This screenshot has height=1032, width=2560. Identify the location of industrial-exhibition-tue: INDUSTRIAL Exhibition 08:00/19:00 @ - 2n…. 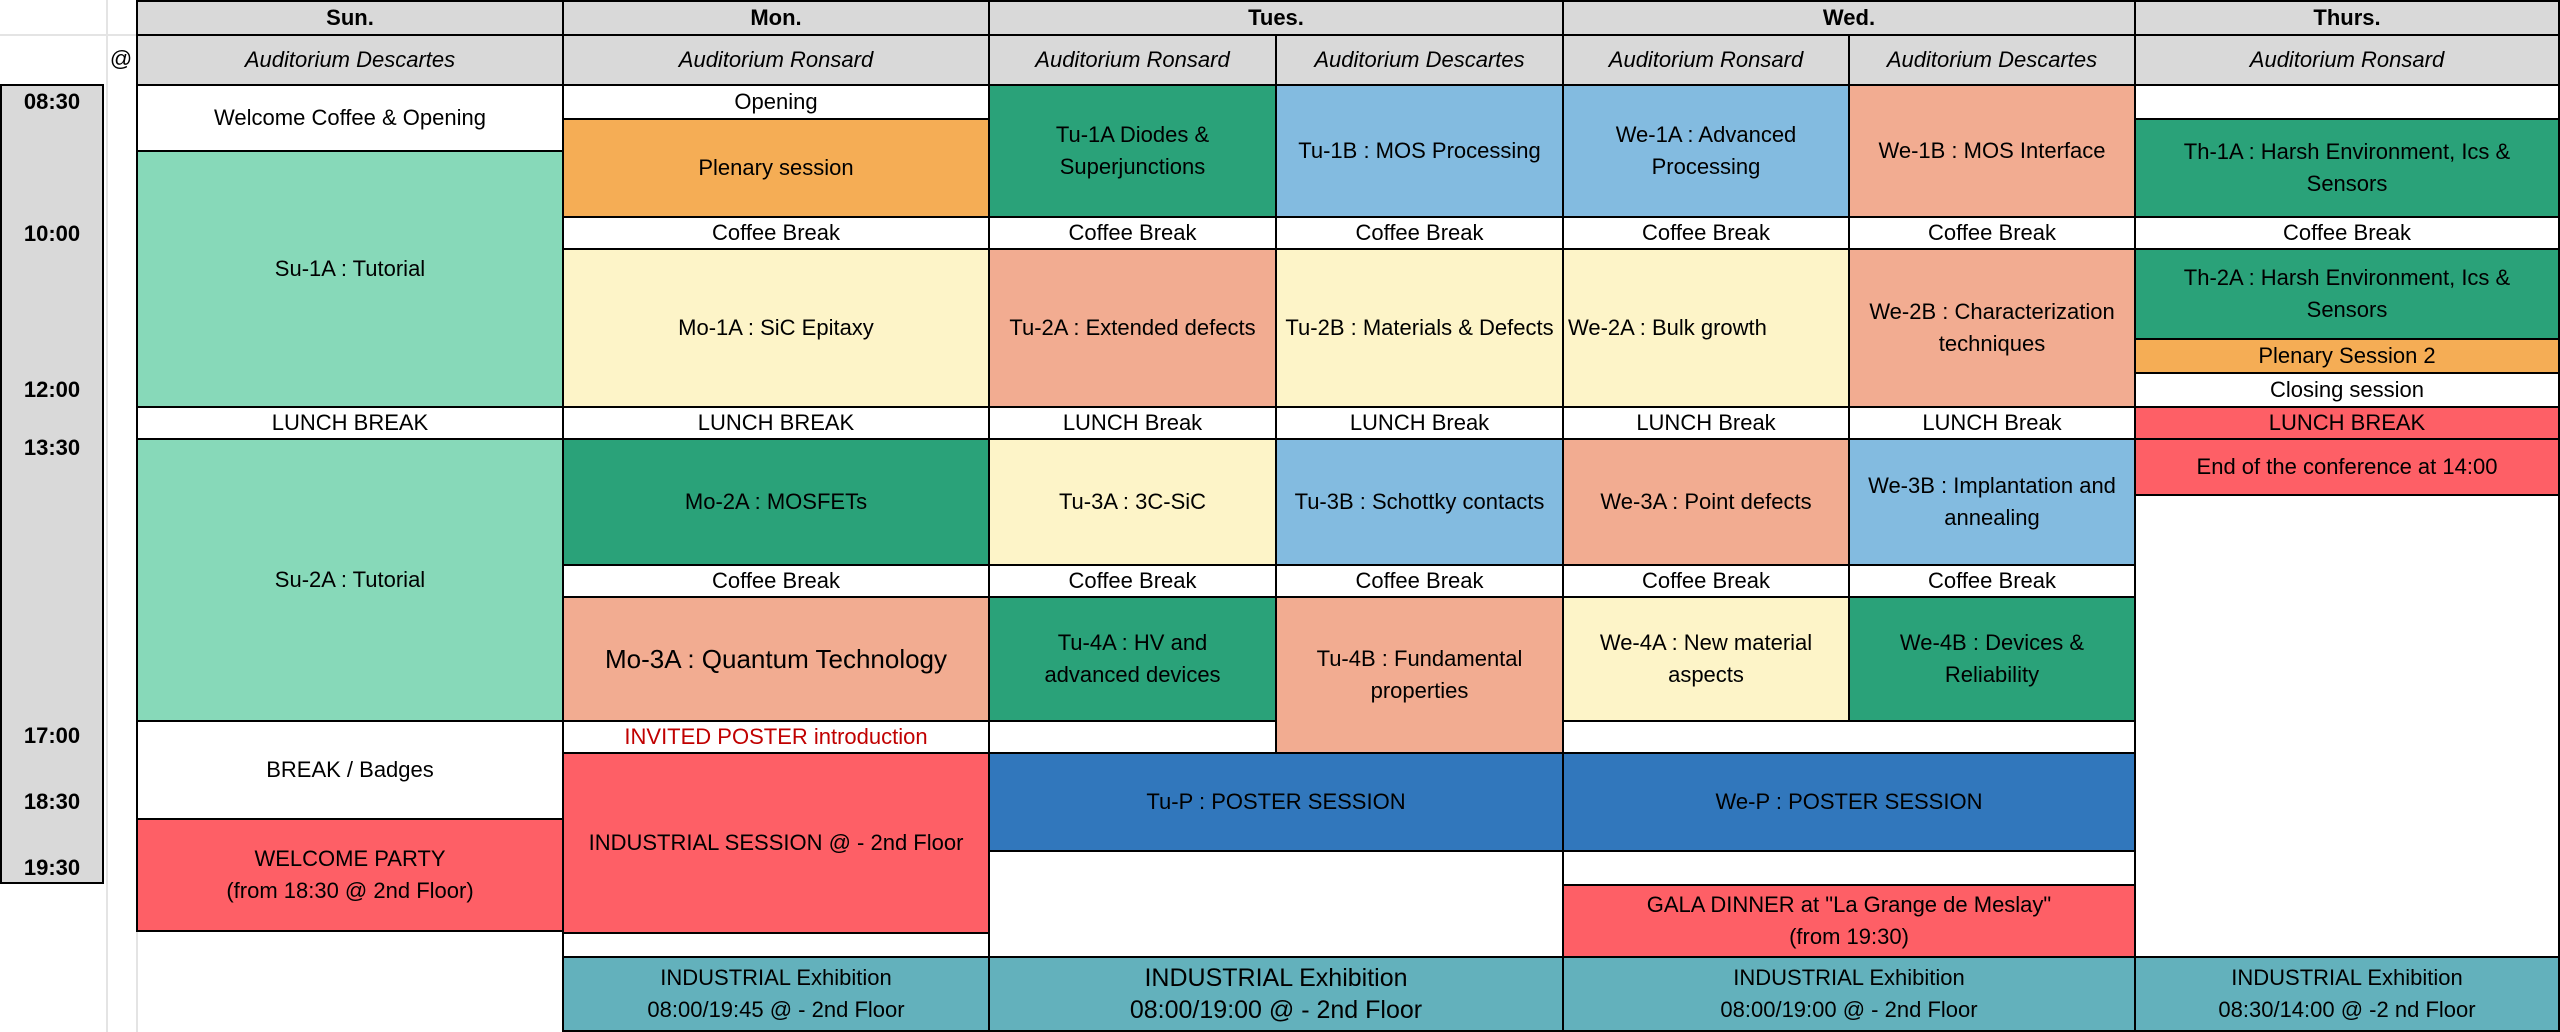
(1275, 994).